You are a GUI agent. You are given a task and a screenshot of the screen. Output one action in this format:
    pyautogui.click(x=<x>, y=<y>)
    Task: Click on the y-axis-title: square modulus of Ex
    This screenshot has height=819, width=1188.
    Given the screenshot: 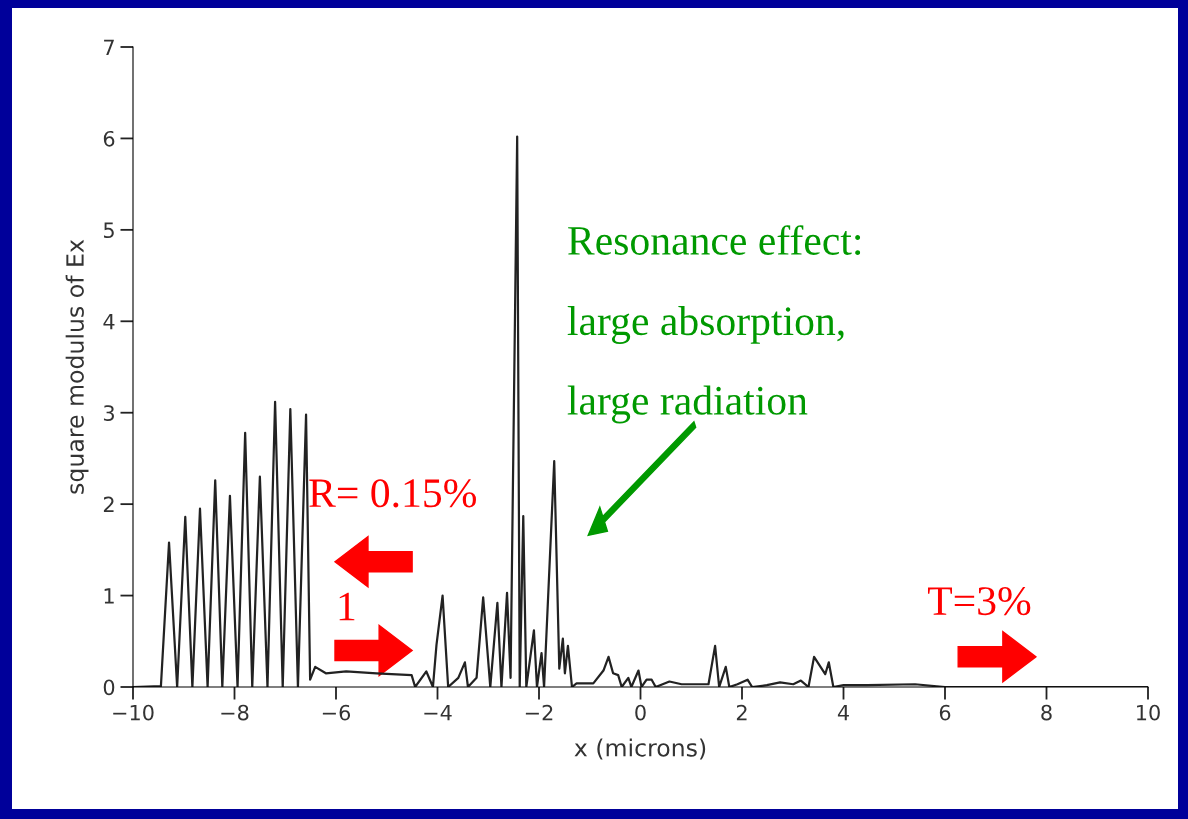 What is the action you would take?
    pyautogui.click(x=77, y=366)
    